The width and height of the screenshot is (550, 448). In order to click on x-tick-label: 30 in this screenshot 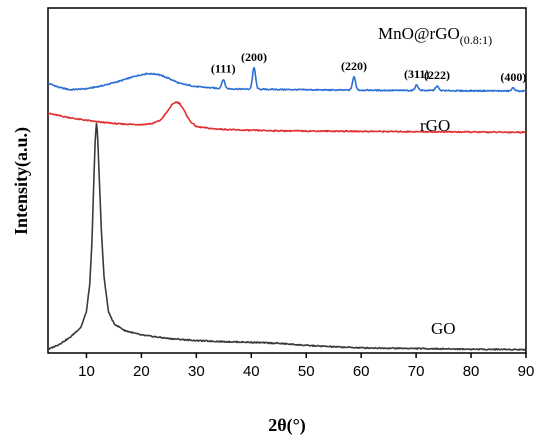, I will do `click(196, 371)`.